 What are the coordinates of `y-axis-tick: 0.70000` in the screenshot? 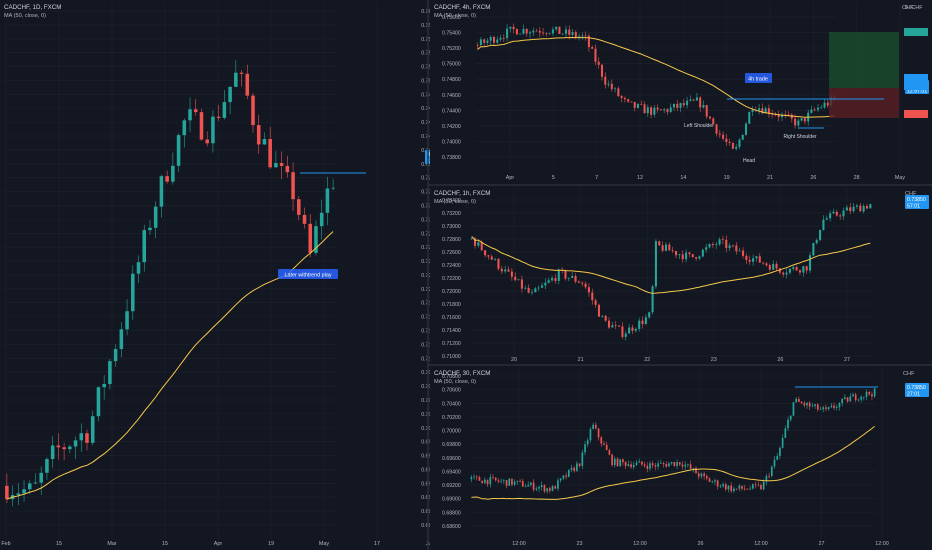 It's located at (451, 432).